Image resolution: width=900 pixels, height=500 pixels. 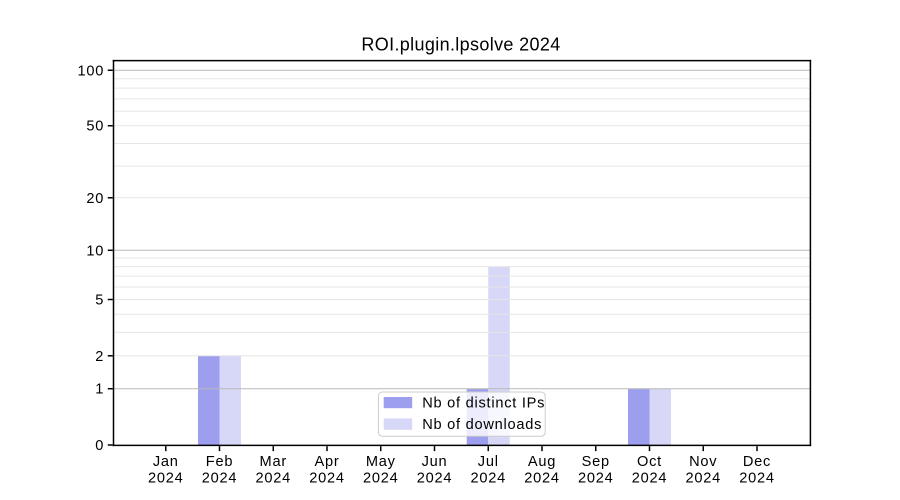 What do you see at coordinates (95, 251) in the screenshot?
I see `svg-text: 10` at bounding box center [95, 251].